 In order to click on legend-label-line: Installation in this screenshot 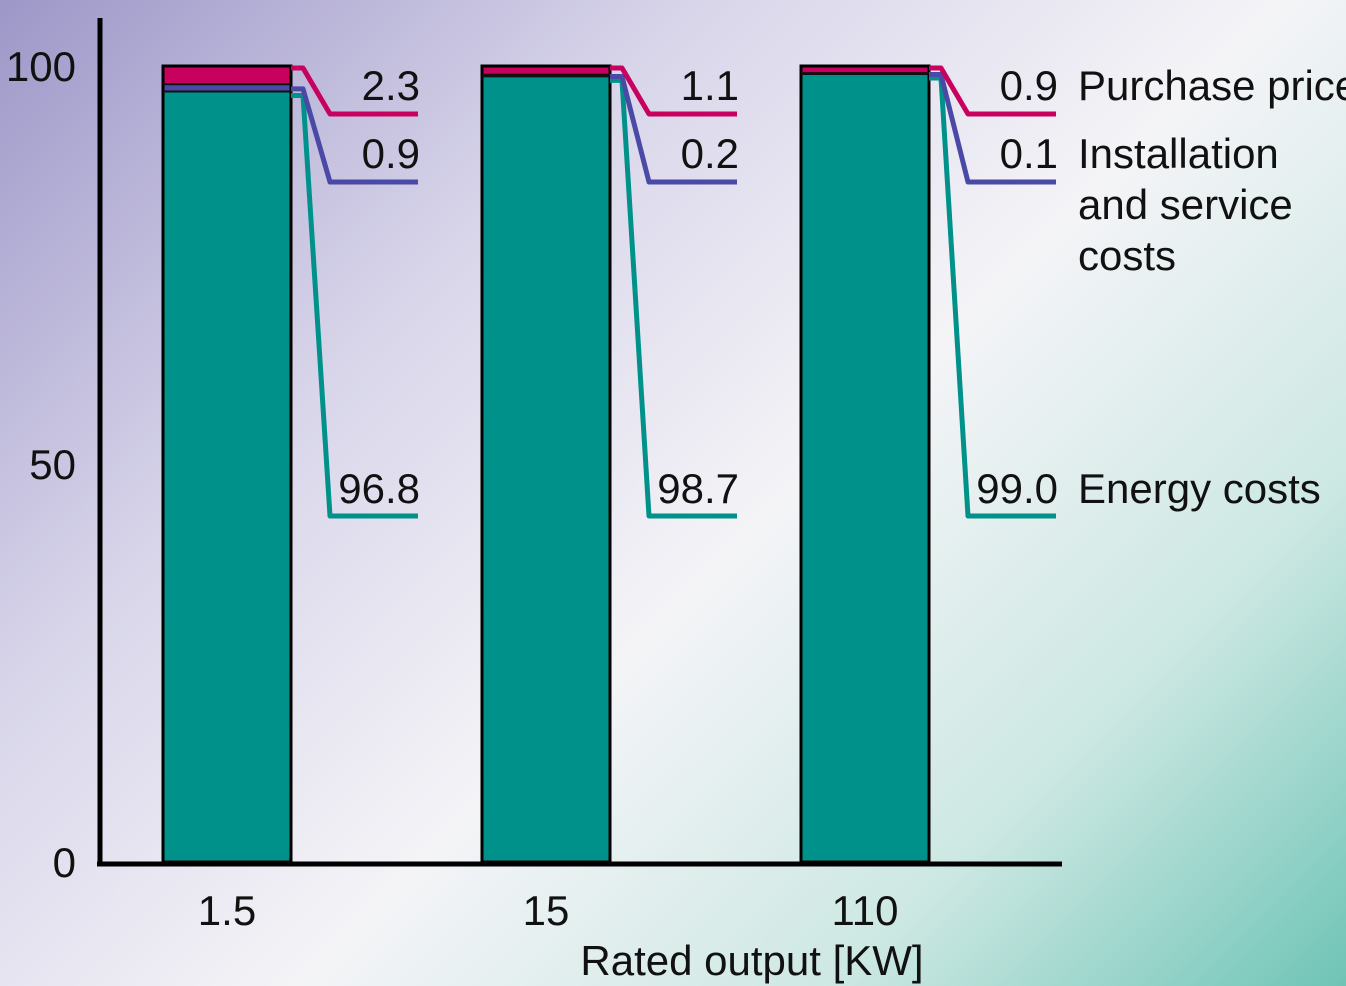, I will do `click(1178, 153)`.